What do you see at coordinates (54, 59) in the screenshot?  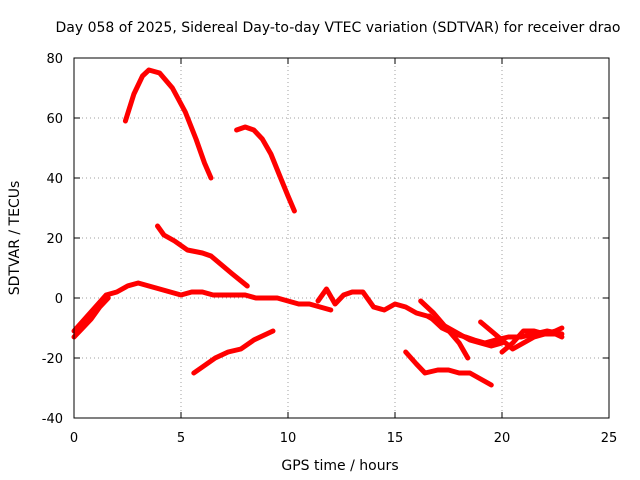 I see `y-tick-label: 80` at bounding box center [54, 59].